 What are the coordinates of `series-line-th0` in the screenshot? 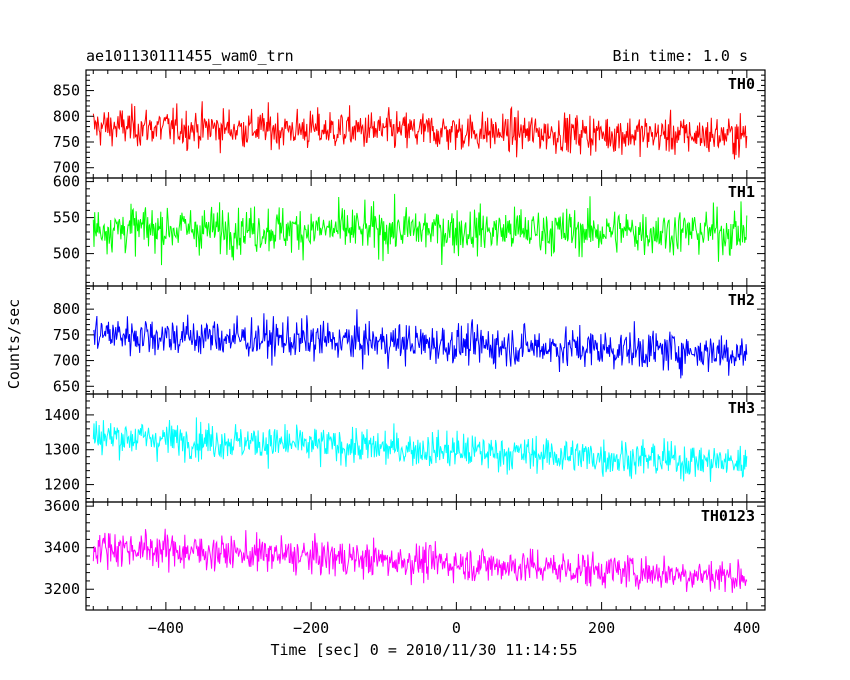 It's located at (420, 130).